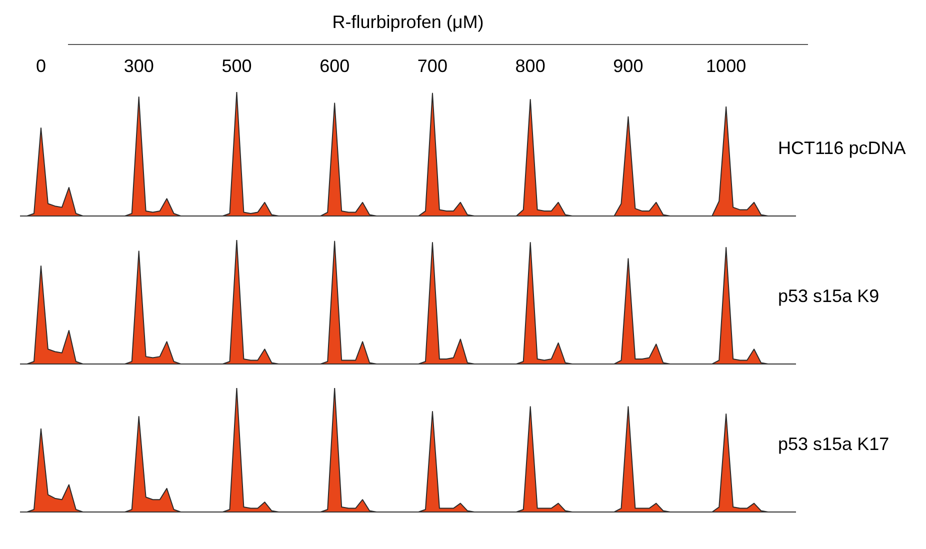 This screenshot has height=549, width=926. Describe the element at coordinates (40, 66) in the screenshot. I see `text: 0` at that location.